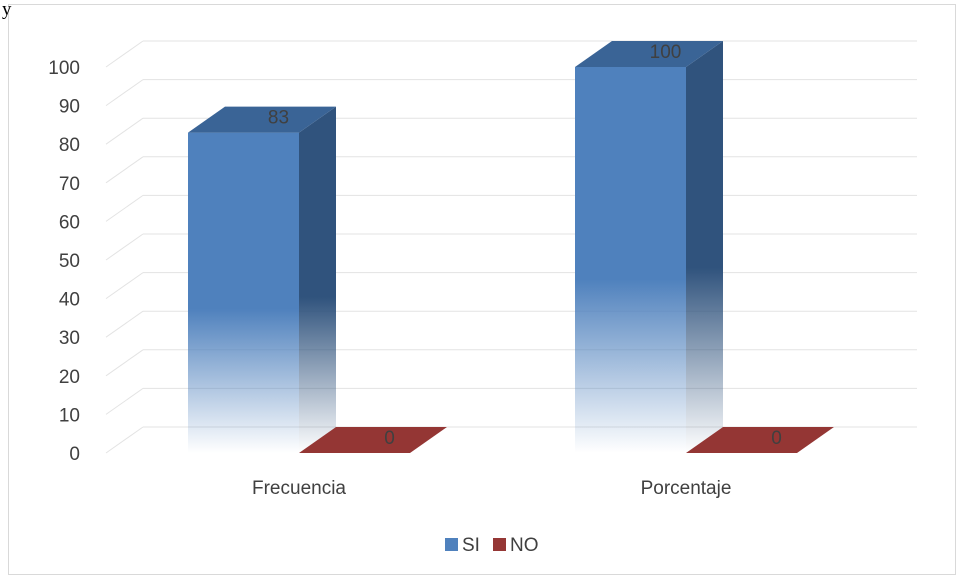 The width and height of the screenshot is (958, 578). I want to click on y-tick-label: 60, so click(69, 222).